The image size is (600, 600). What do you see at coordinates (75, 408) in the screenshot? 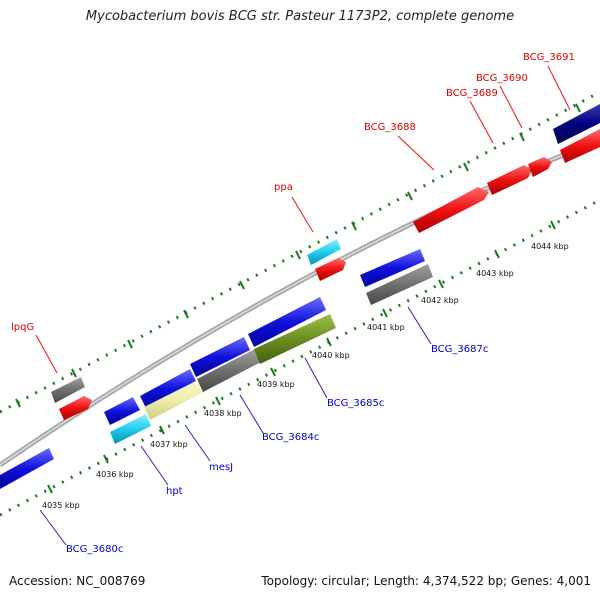
I see `gene-lpqG` at bounding box center [75, 408].